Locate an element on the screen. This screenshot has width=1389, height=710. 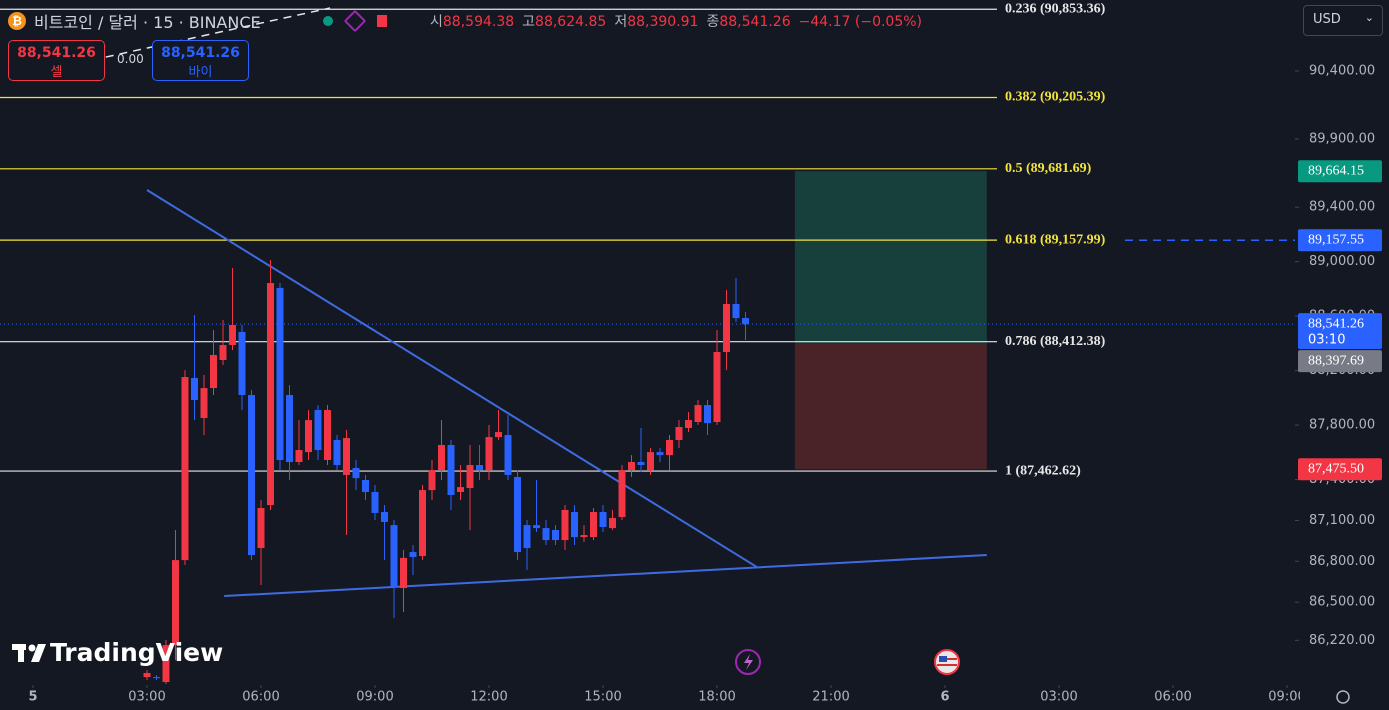
btc-icon: ₿ is located at coordinates (17, 21).